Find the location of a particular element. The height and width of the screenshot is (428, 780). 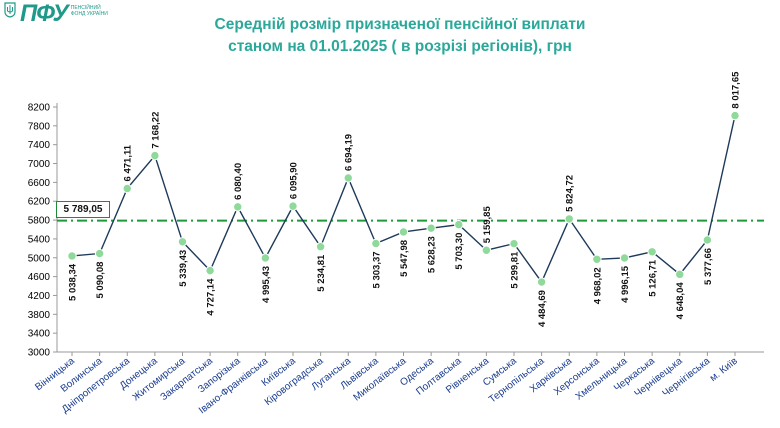

data-label: 5 234,81 is located at coordinates (321, 273).